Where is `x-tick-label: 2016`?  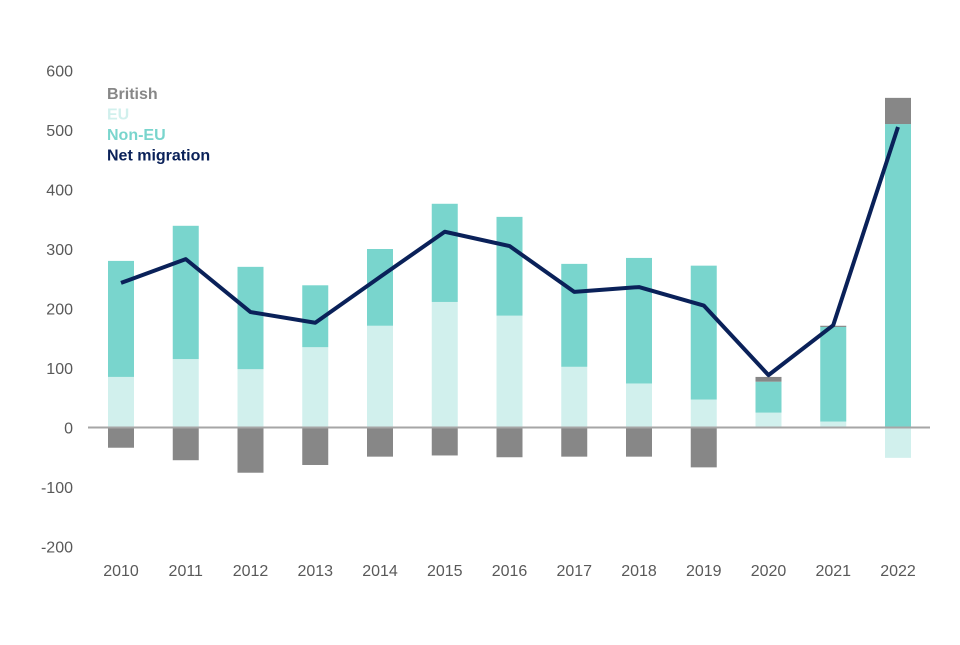 x-tick-label: 2016 is located at coordinates (510, 571).